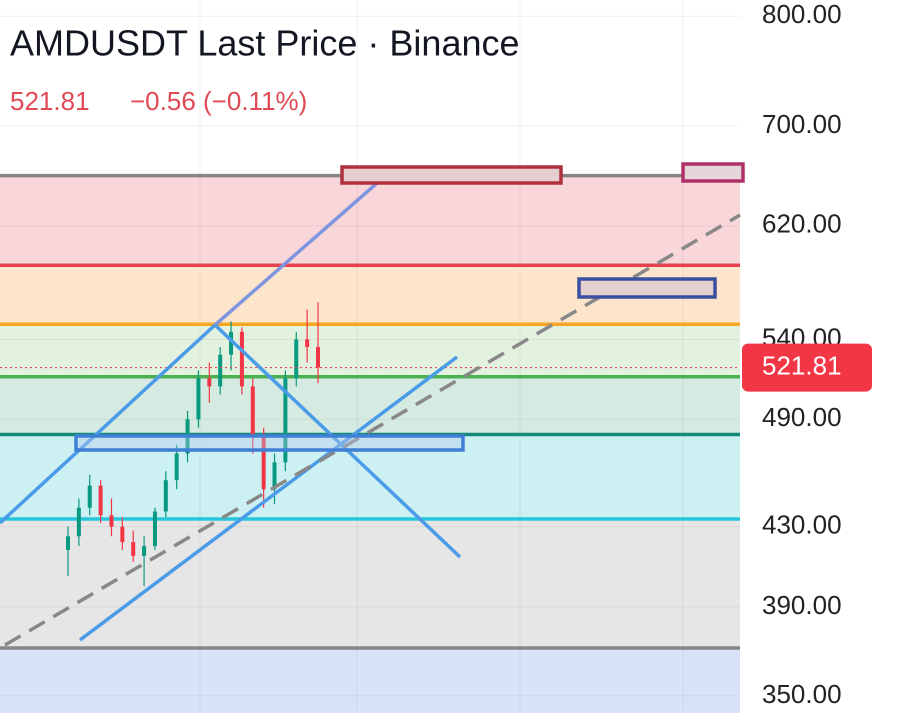  What do you see at coordinates (802, 224) in the screenshot?
I see `y-tick-label: 620.00` at bounding box center [802, 224].